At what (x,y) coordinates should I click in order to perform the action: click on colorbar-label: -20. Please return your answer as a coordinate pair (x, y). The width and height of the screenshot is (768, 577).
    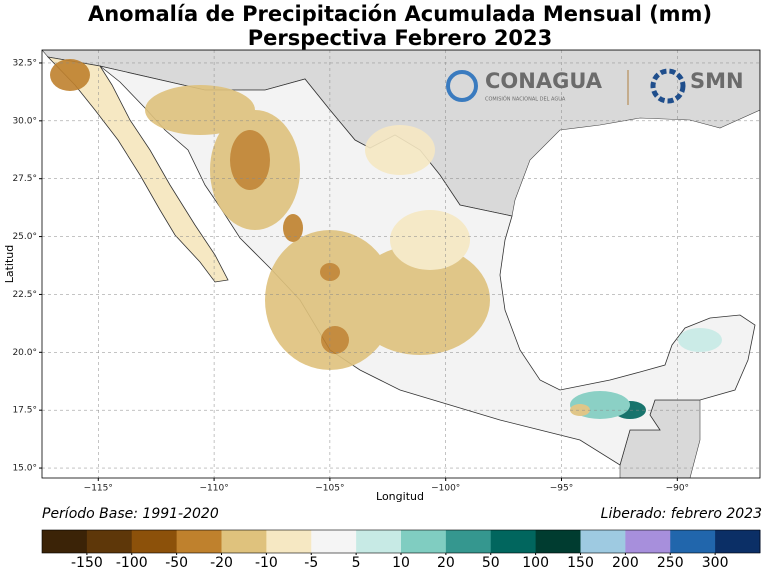
    Looking at the image, I should click on (221, 563).